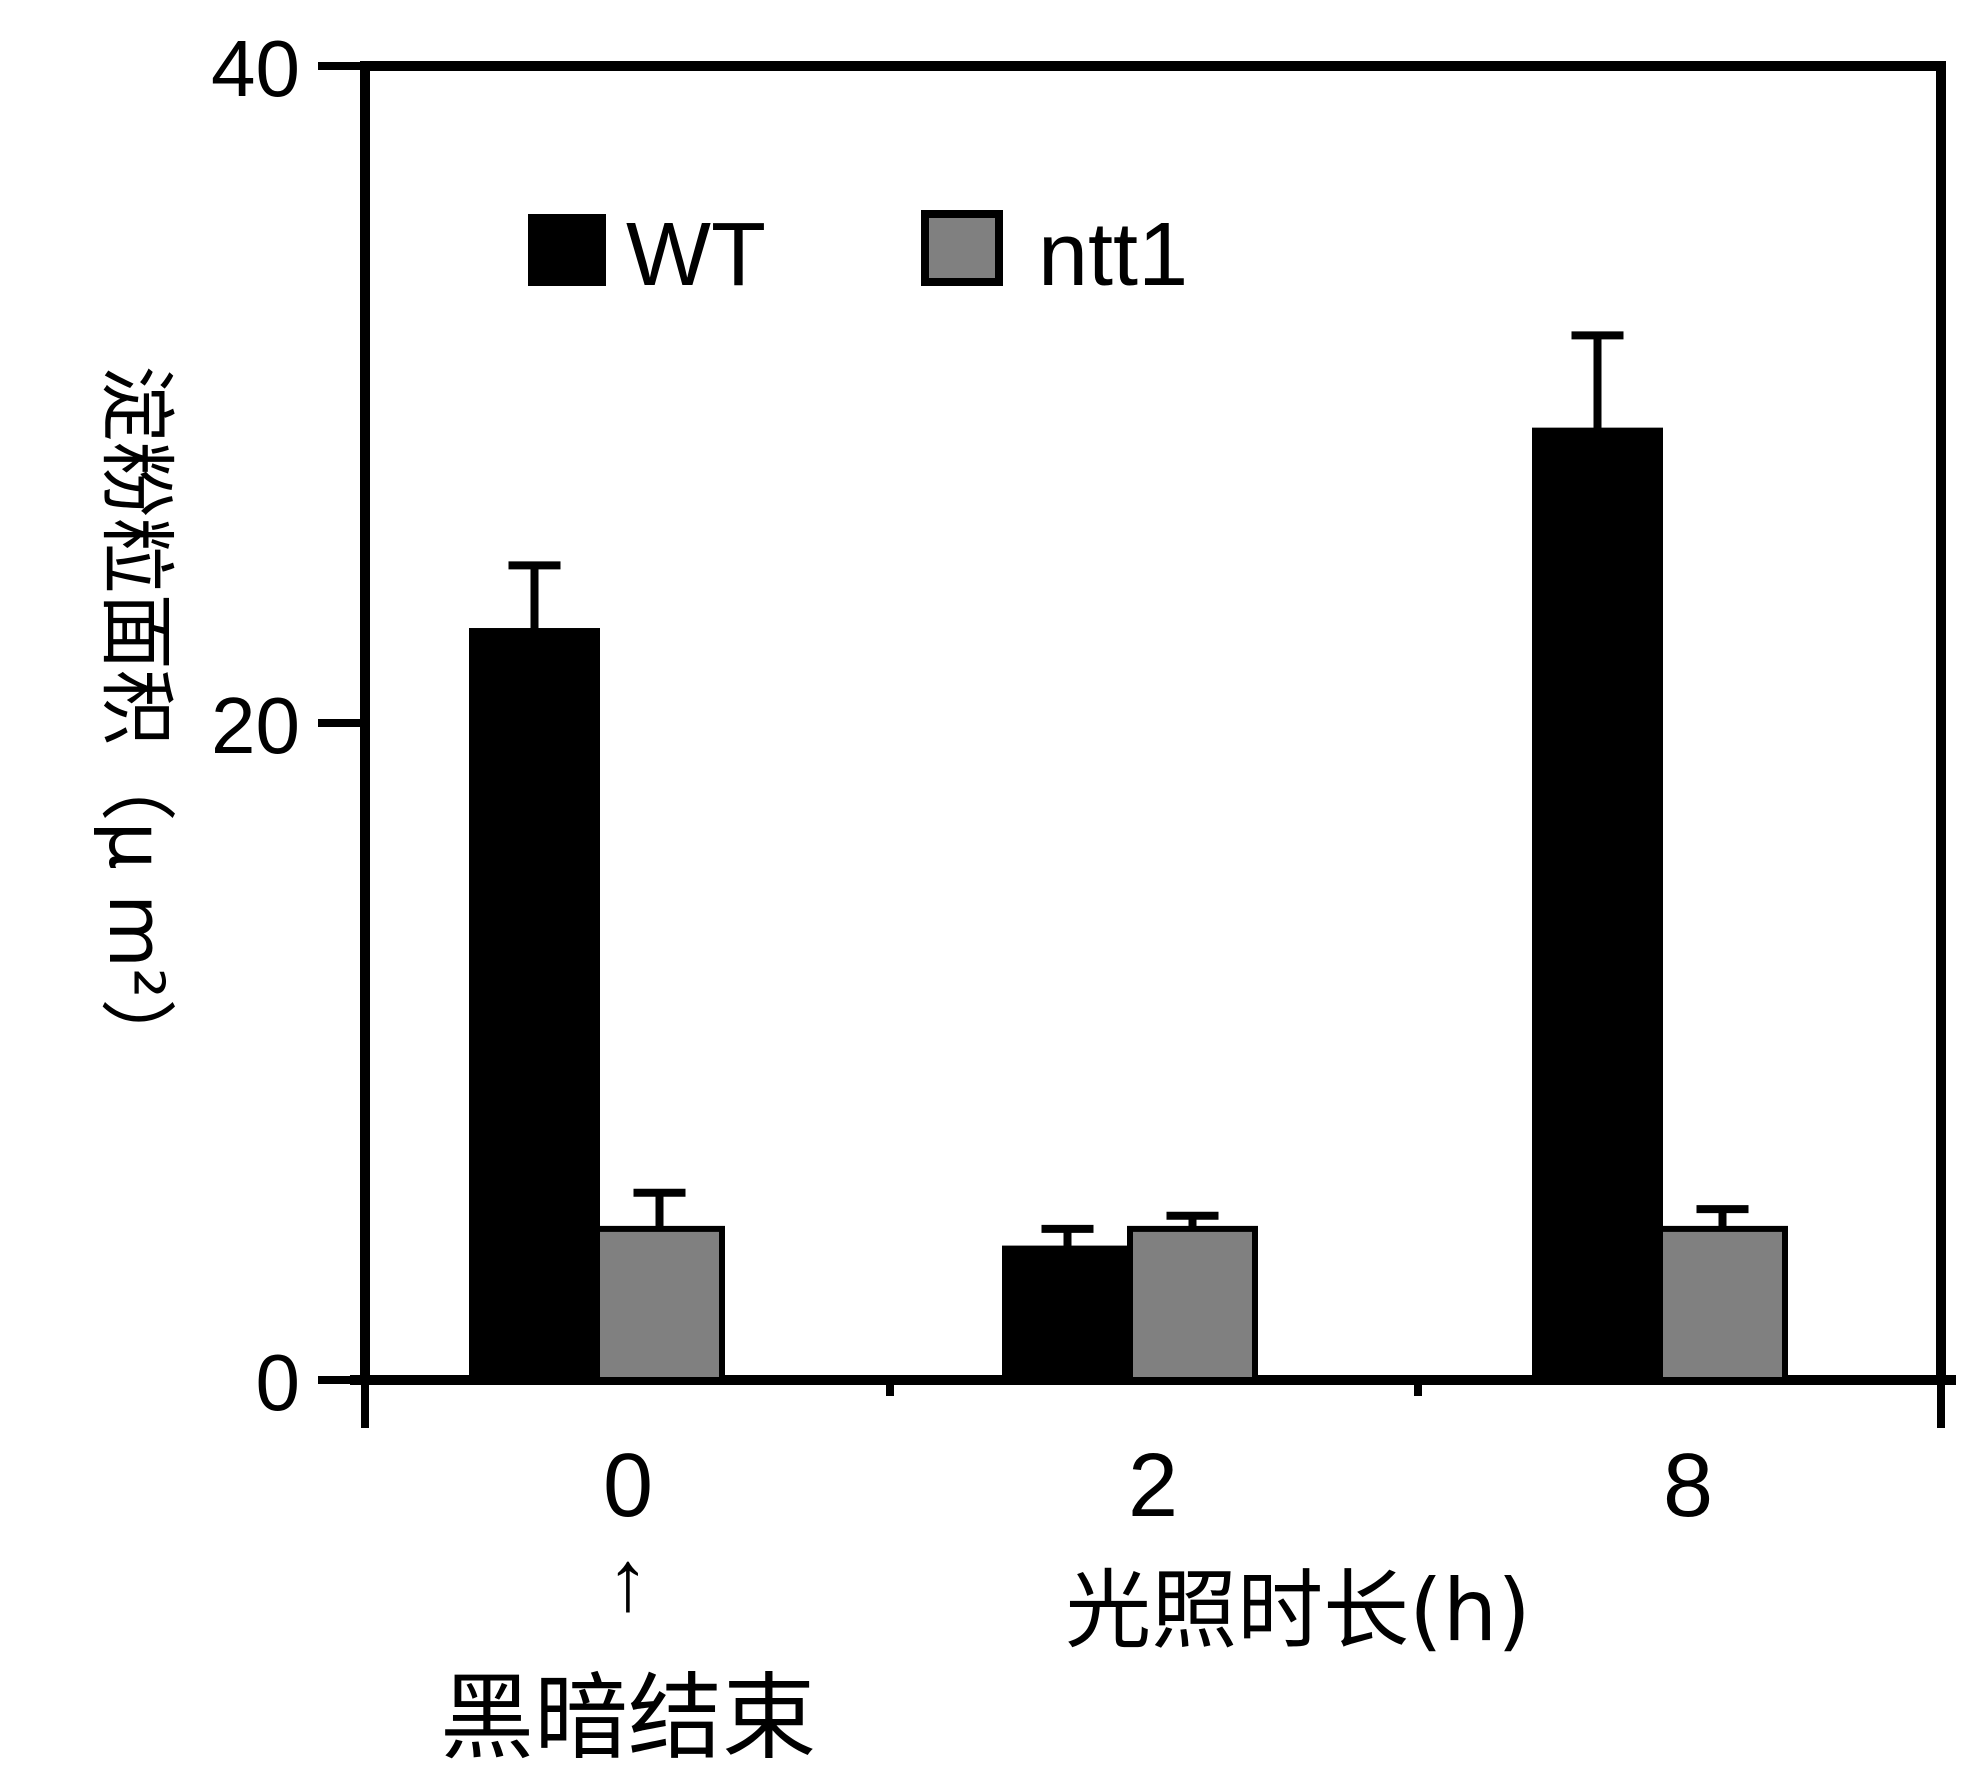 The image size is (1969, 1792). I want to click on legend-label-ntt1: ntt1, so click(1113, 255).